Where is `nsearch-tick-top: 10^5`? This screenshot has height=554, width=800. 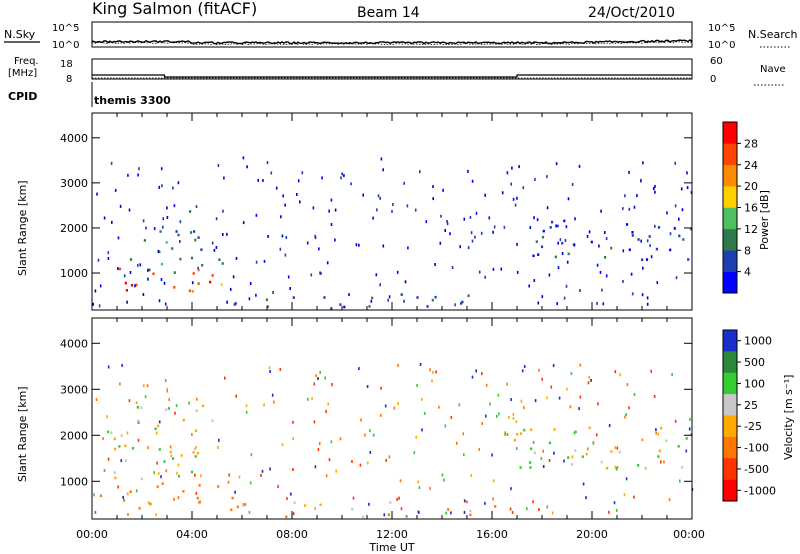
nsearch-tick-top: 10^5 is located at coordinates (721, 28).